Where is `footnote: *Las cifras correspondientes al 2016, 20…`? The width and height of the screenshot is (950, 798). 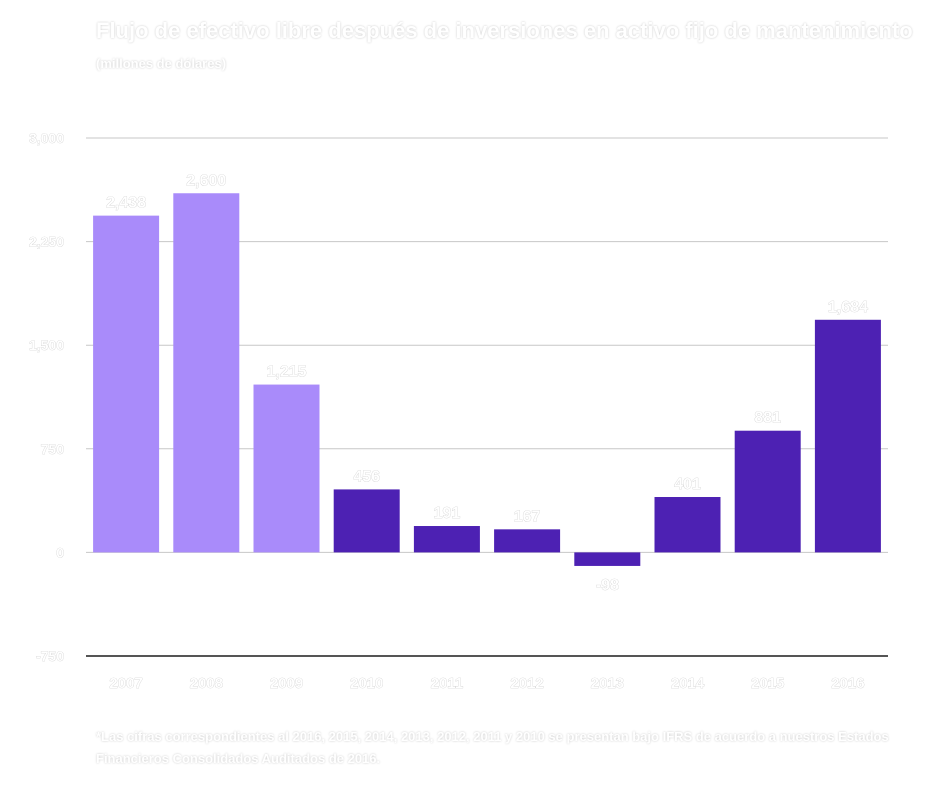
footnote: *Las cifras correspondientes al 2016, 20… is located at coordinates (492, 747).